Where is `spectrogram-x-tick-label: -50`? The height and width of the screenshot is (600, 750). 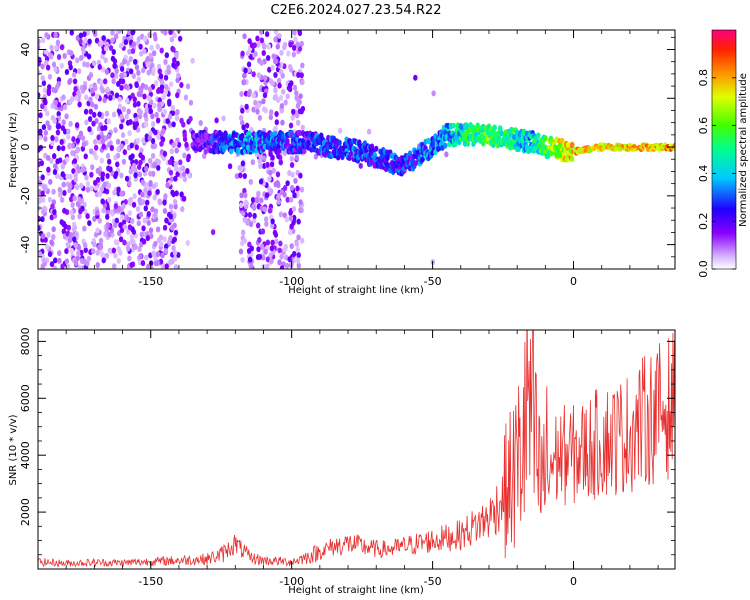 spectrogram-x-tick-label: -50 is located at coordinates (433, 281).